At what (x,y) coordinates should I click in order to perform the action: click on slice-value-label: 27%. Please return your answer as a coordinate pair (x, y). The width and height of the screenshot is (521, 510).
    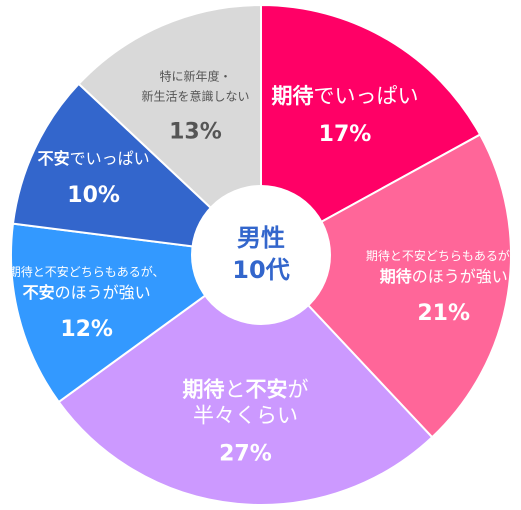
    Looking at the image, I should click on (245, 453).